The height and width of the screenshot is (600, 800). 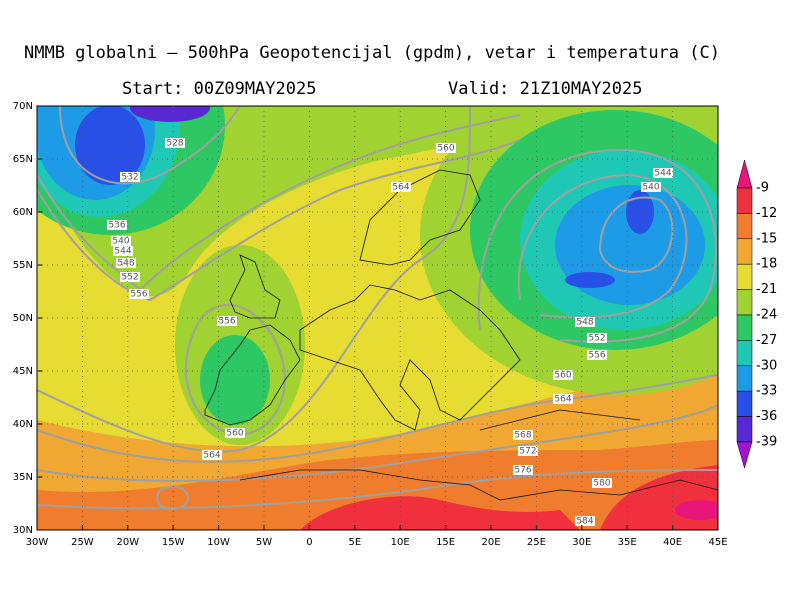 What do you see at coordinates (23, 318) in the screenshot?
I see `lat-label: 50N` at bounding box center [23, 318].